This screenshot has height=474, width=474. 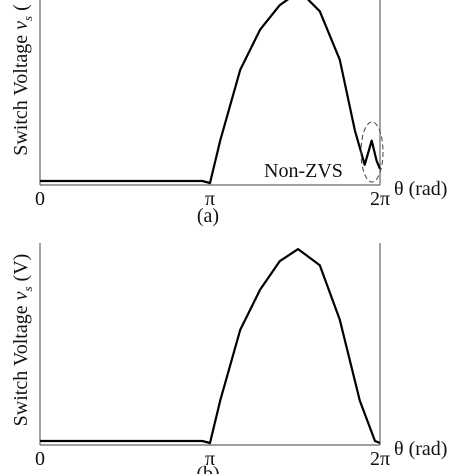 I want to click on caption: (a), so click(x=208, y=216).